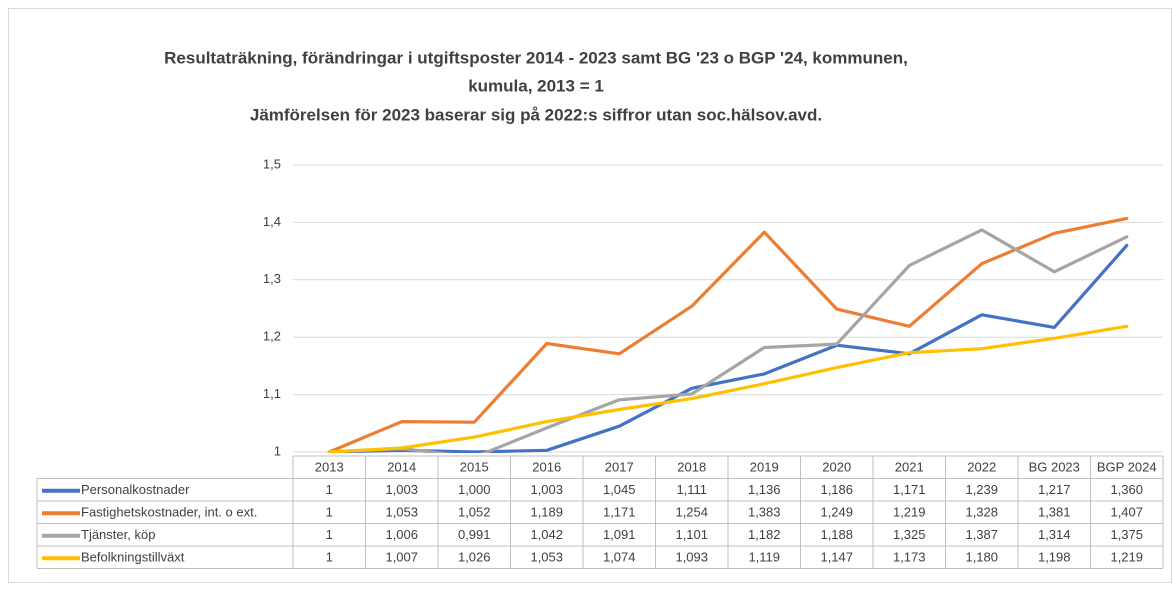 Image resolution: width=1173 pixels, height=589 pixels. Describe the element at coordinates (135, 489) in the screenshot. I see `legend-label: Personalkostnader` at that location.